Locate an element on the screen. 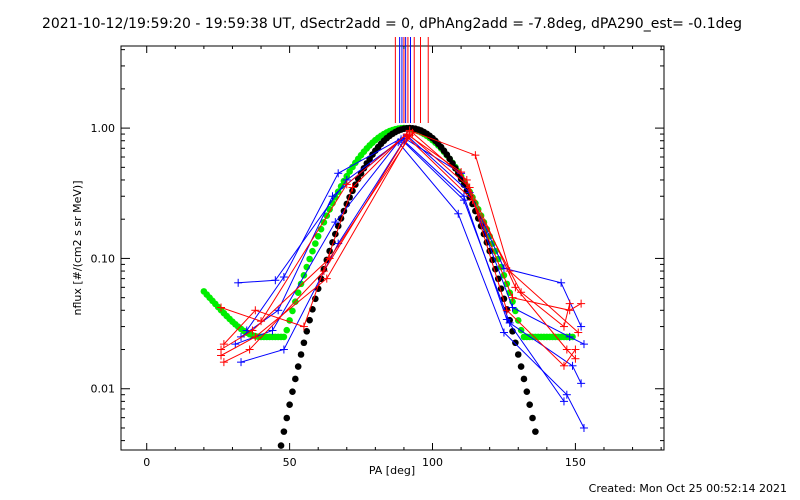  creation-timestamp: Created: Mon Oct 25 00:52:14 2021 is located at coordinates (688, 488).